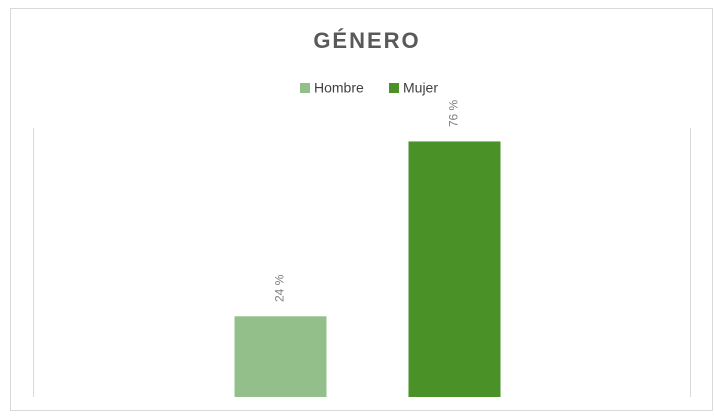  Describe the element at coordinates (280, 288) in the screenshot. I see `data-label: 24 %` at that location.